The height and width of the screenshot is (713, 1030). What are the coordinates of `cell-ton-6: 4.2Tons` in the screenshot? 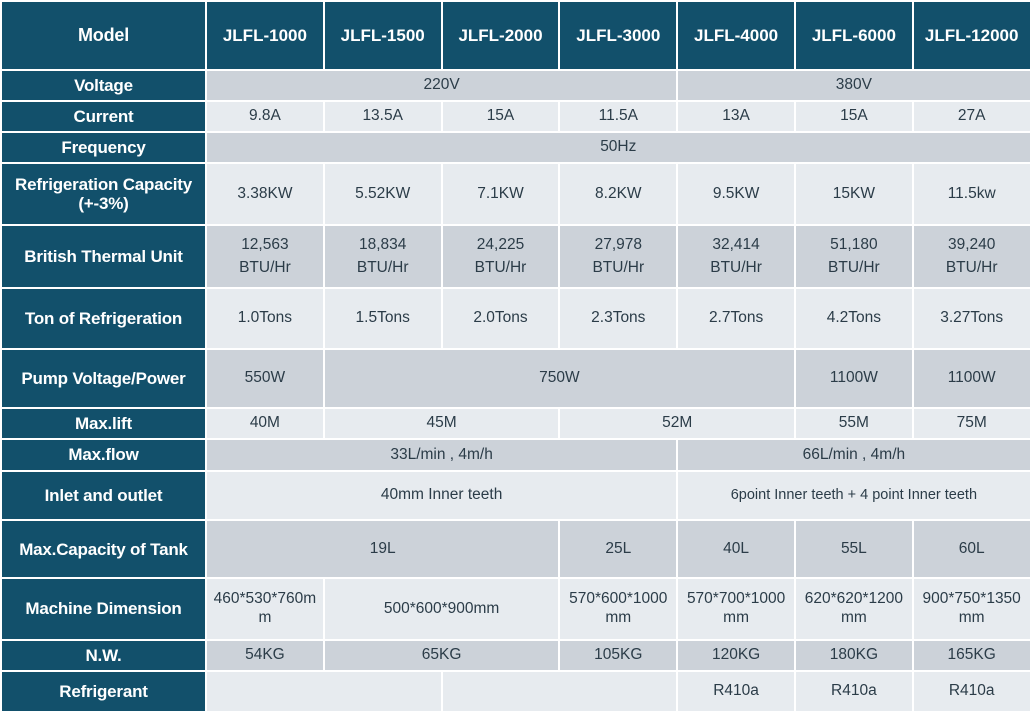 It's located at (853, 318).